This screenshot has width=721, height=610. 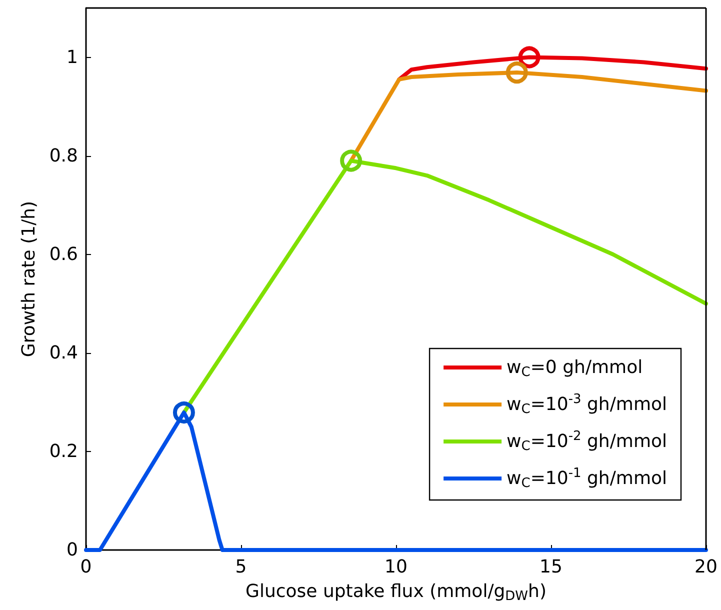 I want to click on y-axis-title: Growth rate (1/h), so click(x=29, y=279).